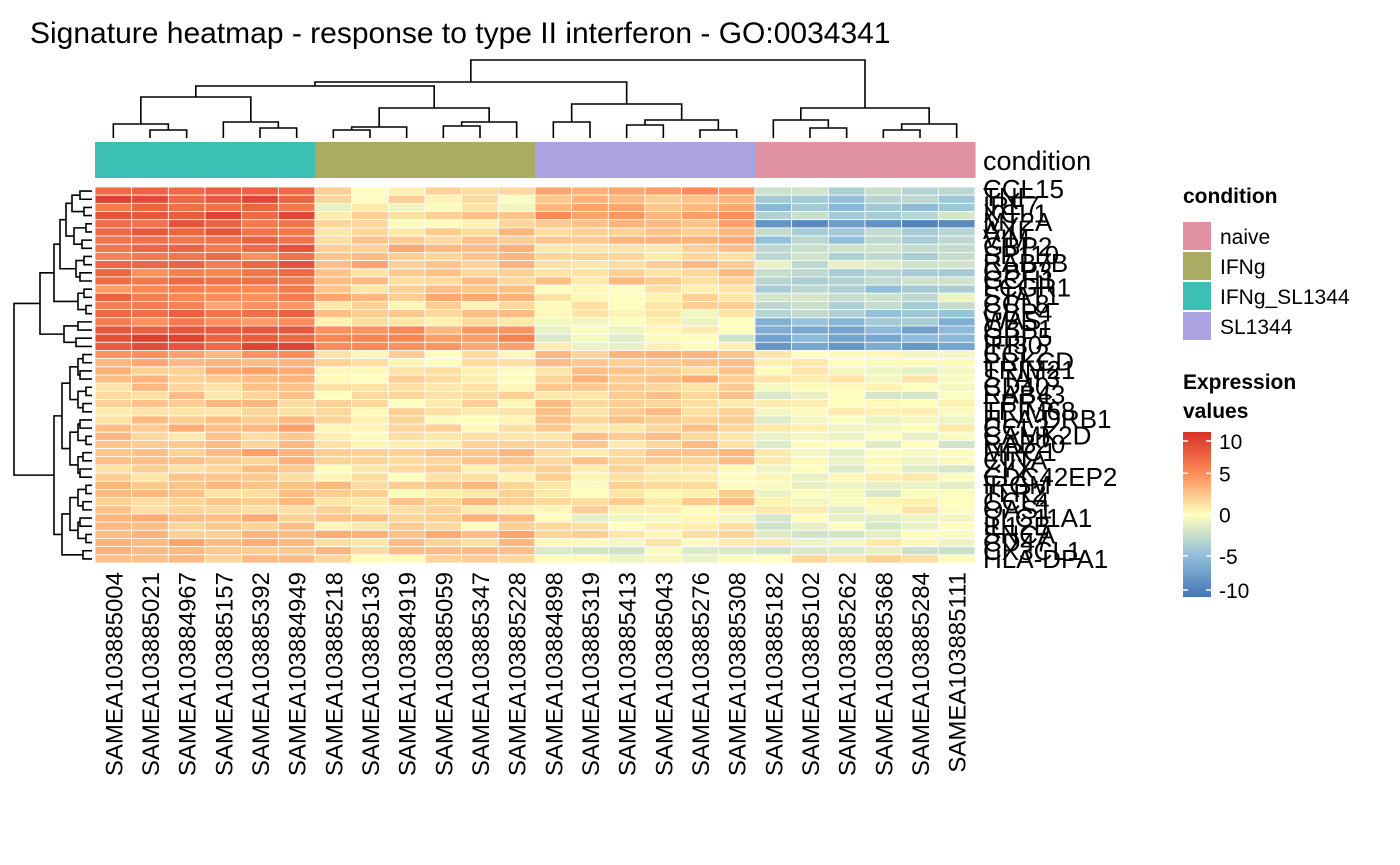 The width and height of the screenshot is (1400, 865). Describe the element at coordinates (408, 674) in the screenshot. I see `column-label: SAMEA103884919` at that location.